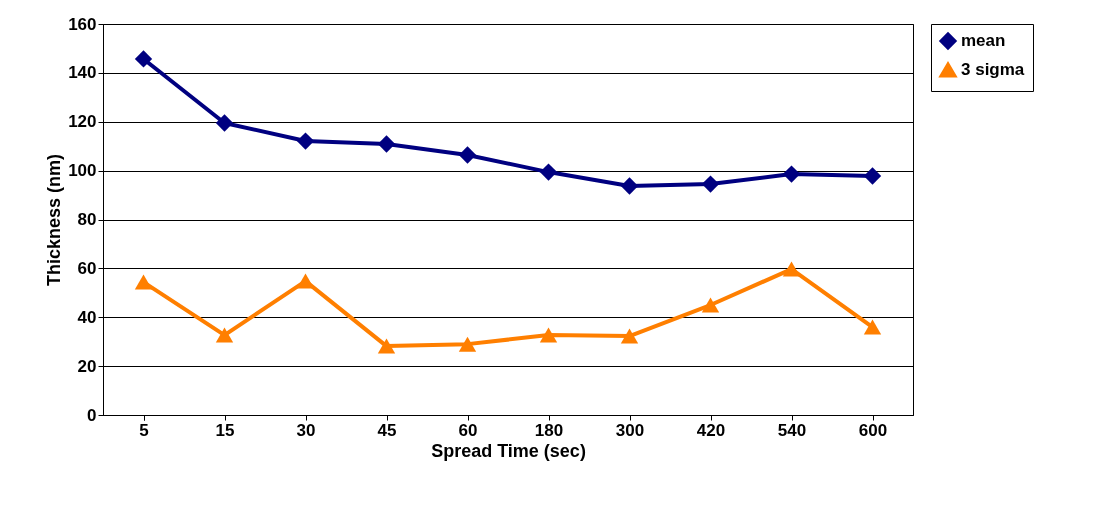 Image resolution: width=1109 pixels, height=506 pixels. Describe the element at coordinates (82, 73) in the screenshot. I see `y-tick-label: 140` at that location.